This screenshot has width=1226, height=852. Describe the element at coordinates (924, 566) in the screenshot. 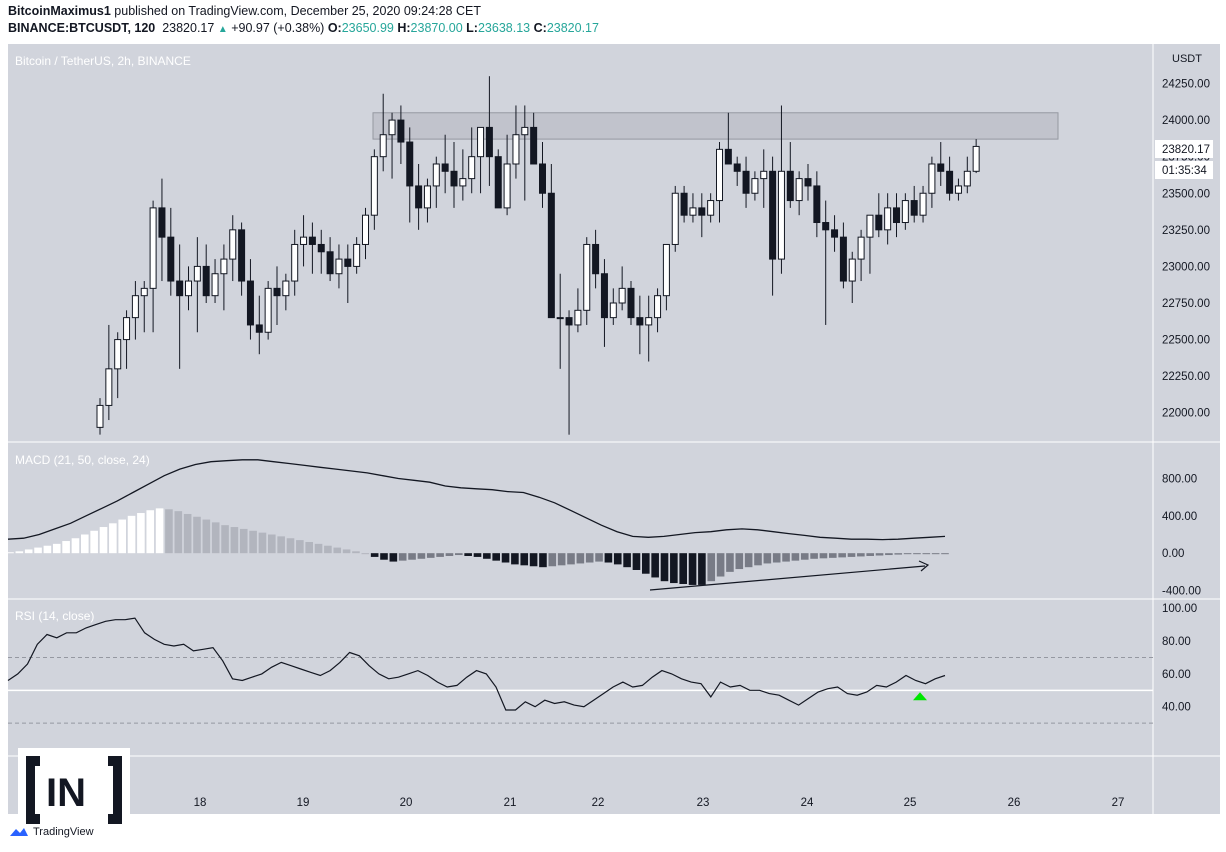

I see `macd-trendline-arrowhead` at that location.